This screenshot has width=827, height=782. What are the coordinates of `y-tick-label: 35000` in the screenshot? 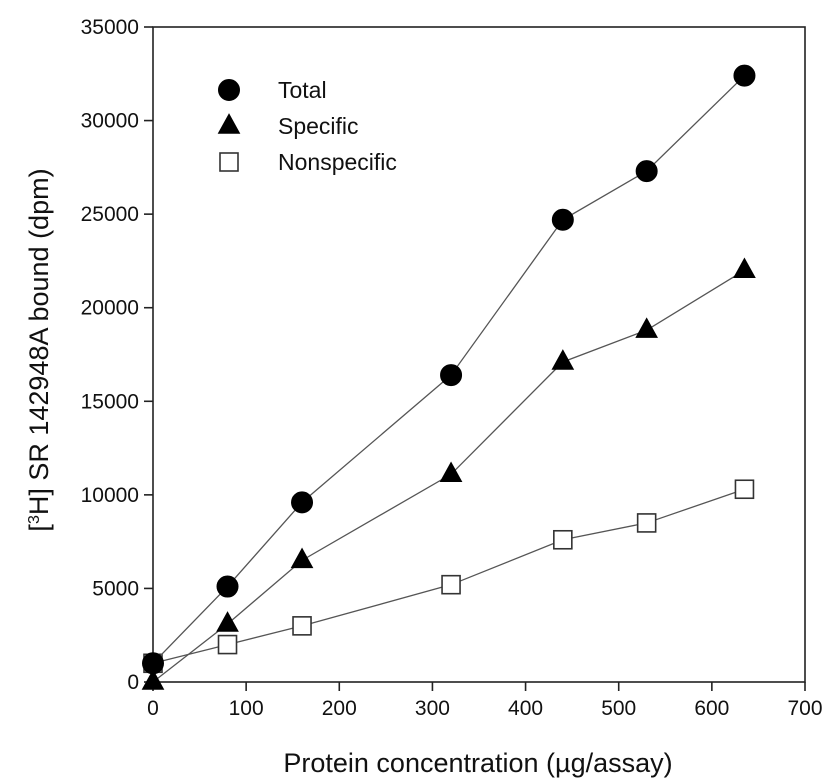 It's located at (110, 27).